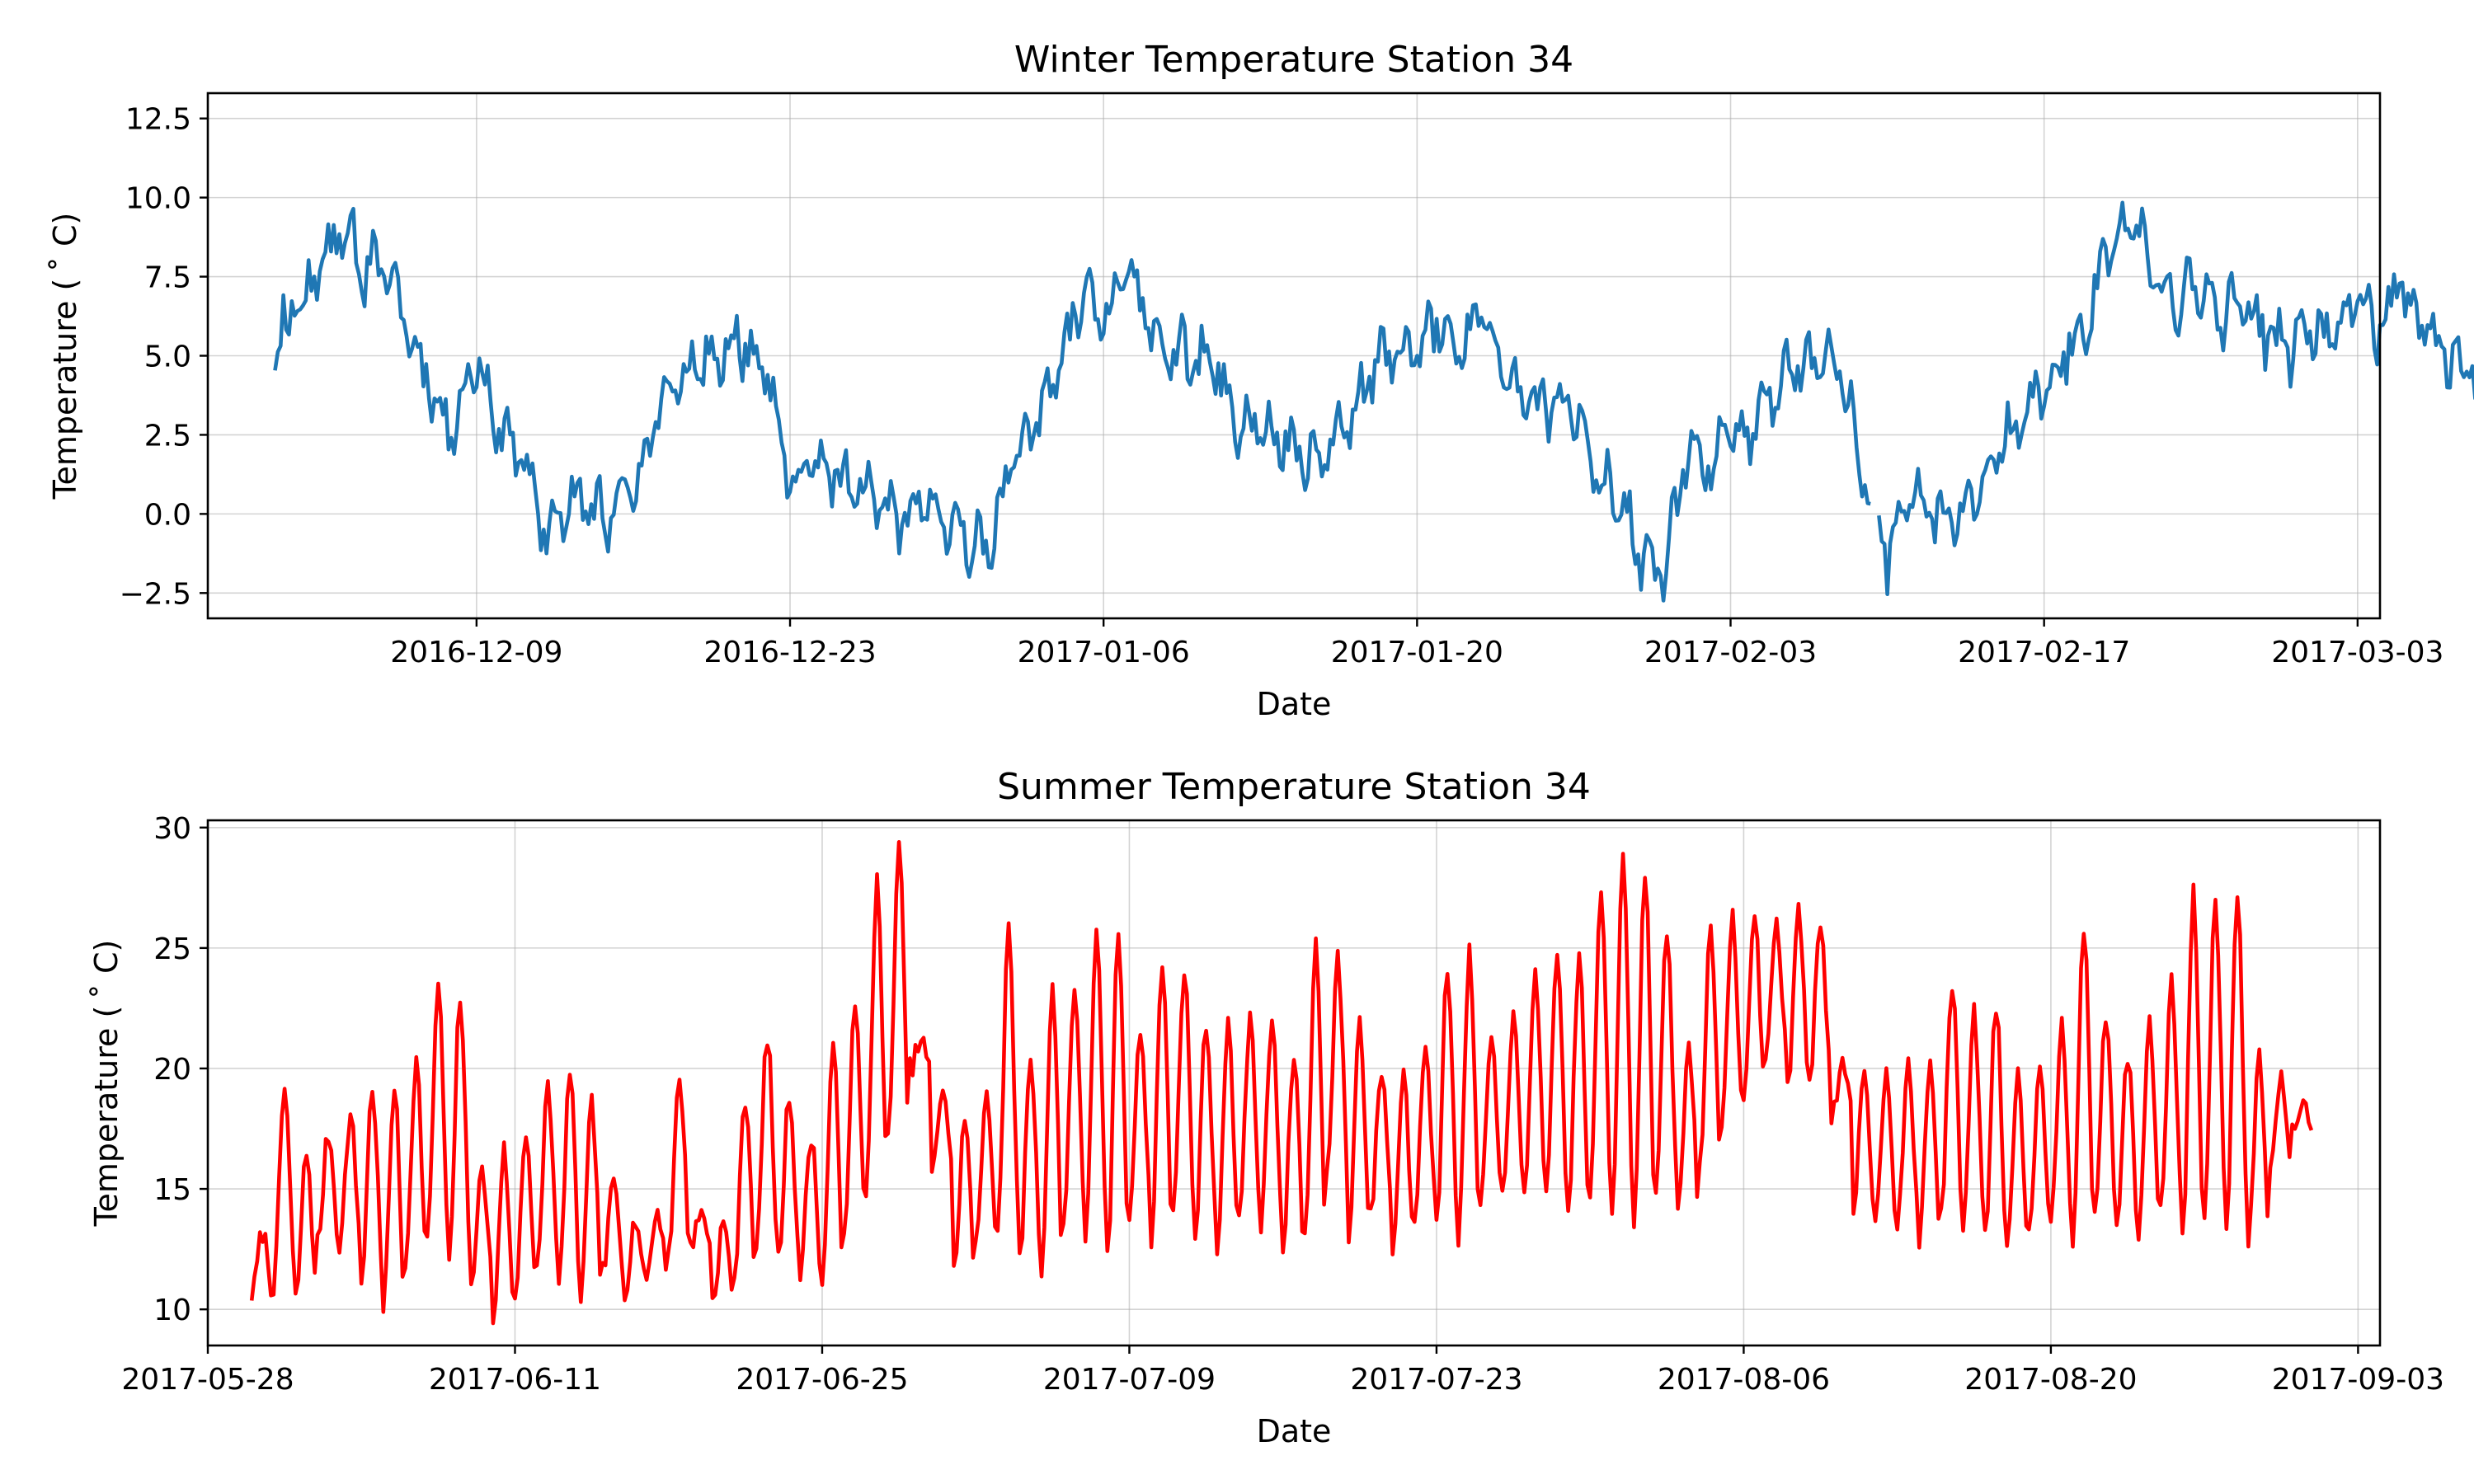 The height and width of the screenshot is (1484, 2474). What do you see at coordinates (515, 1380) in the screenshot?
I see `summer-x-tick-label: 2017-06-11` at bounding box center [515, 1380].